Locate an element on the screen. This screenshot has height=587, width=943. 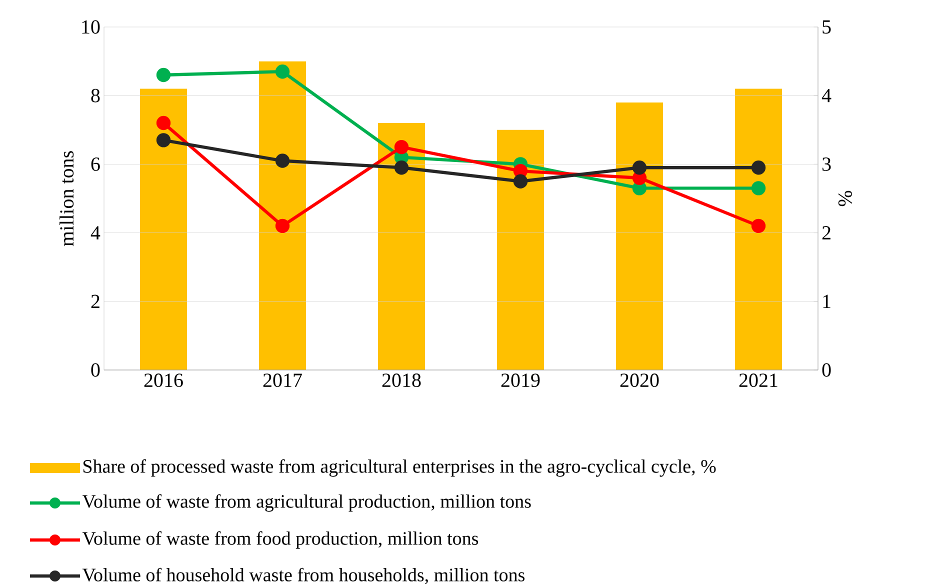
y2-axis-title: % is located at coordinates (845, 198).